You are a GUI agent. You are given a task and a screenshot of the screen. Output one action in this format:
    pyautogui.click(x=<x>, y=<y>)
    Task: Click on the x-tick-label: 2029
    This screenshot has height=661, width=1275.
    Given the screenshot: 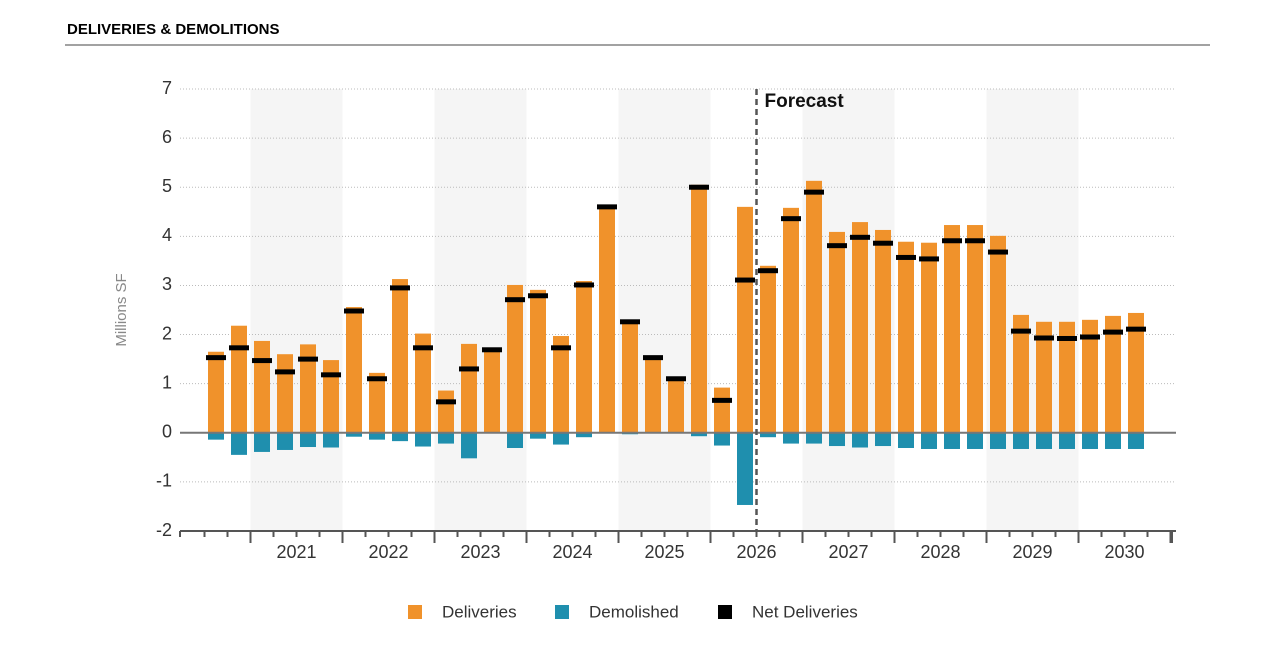 What is the action you would take?
    pyautogui.click(x=1032, y=552)
    